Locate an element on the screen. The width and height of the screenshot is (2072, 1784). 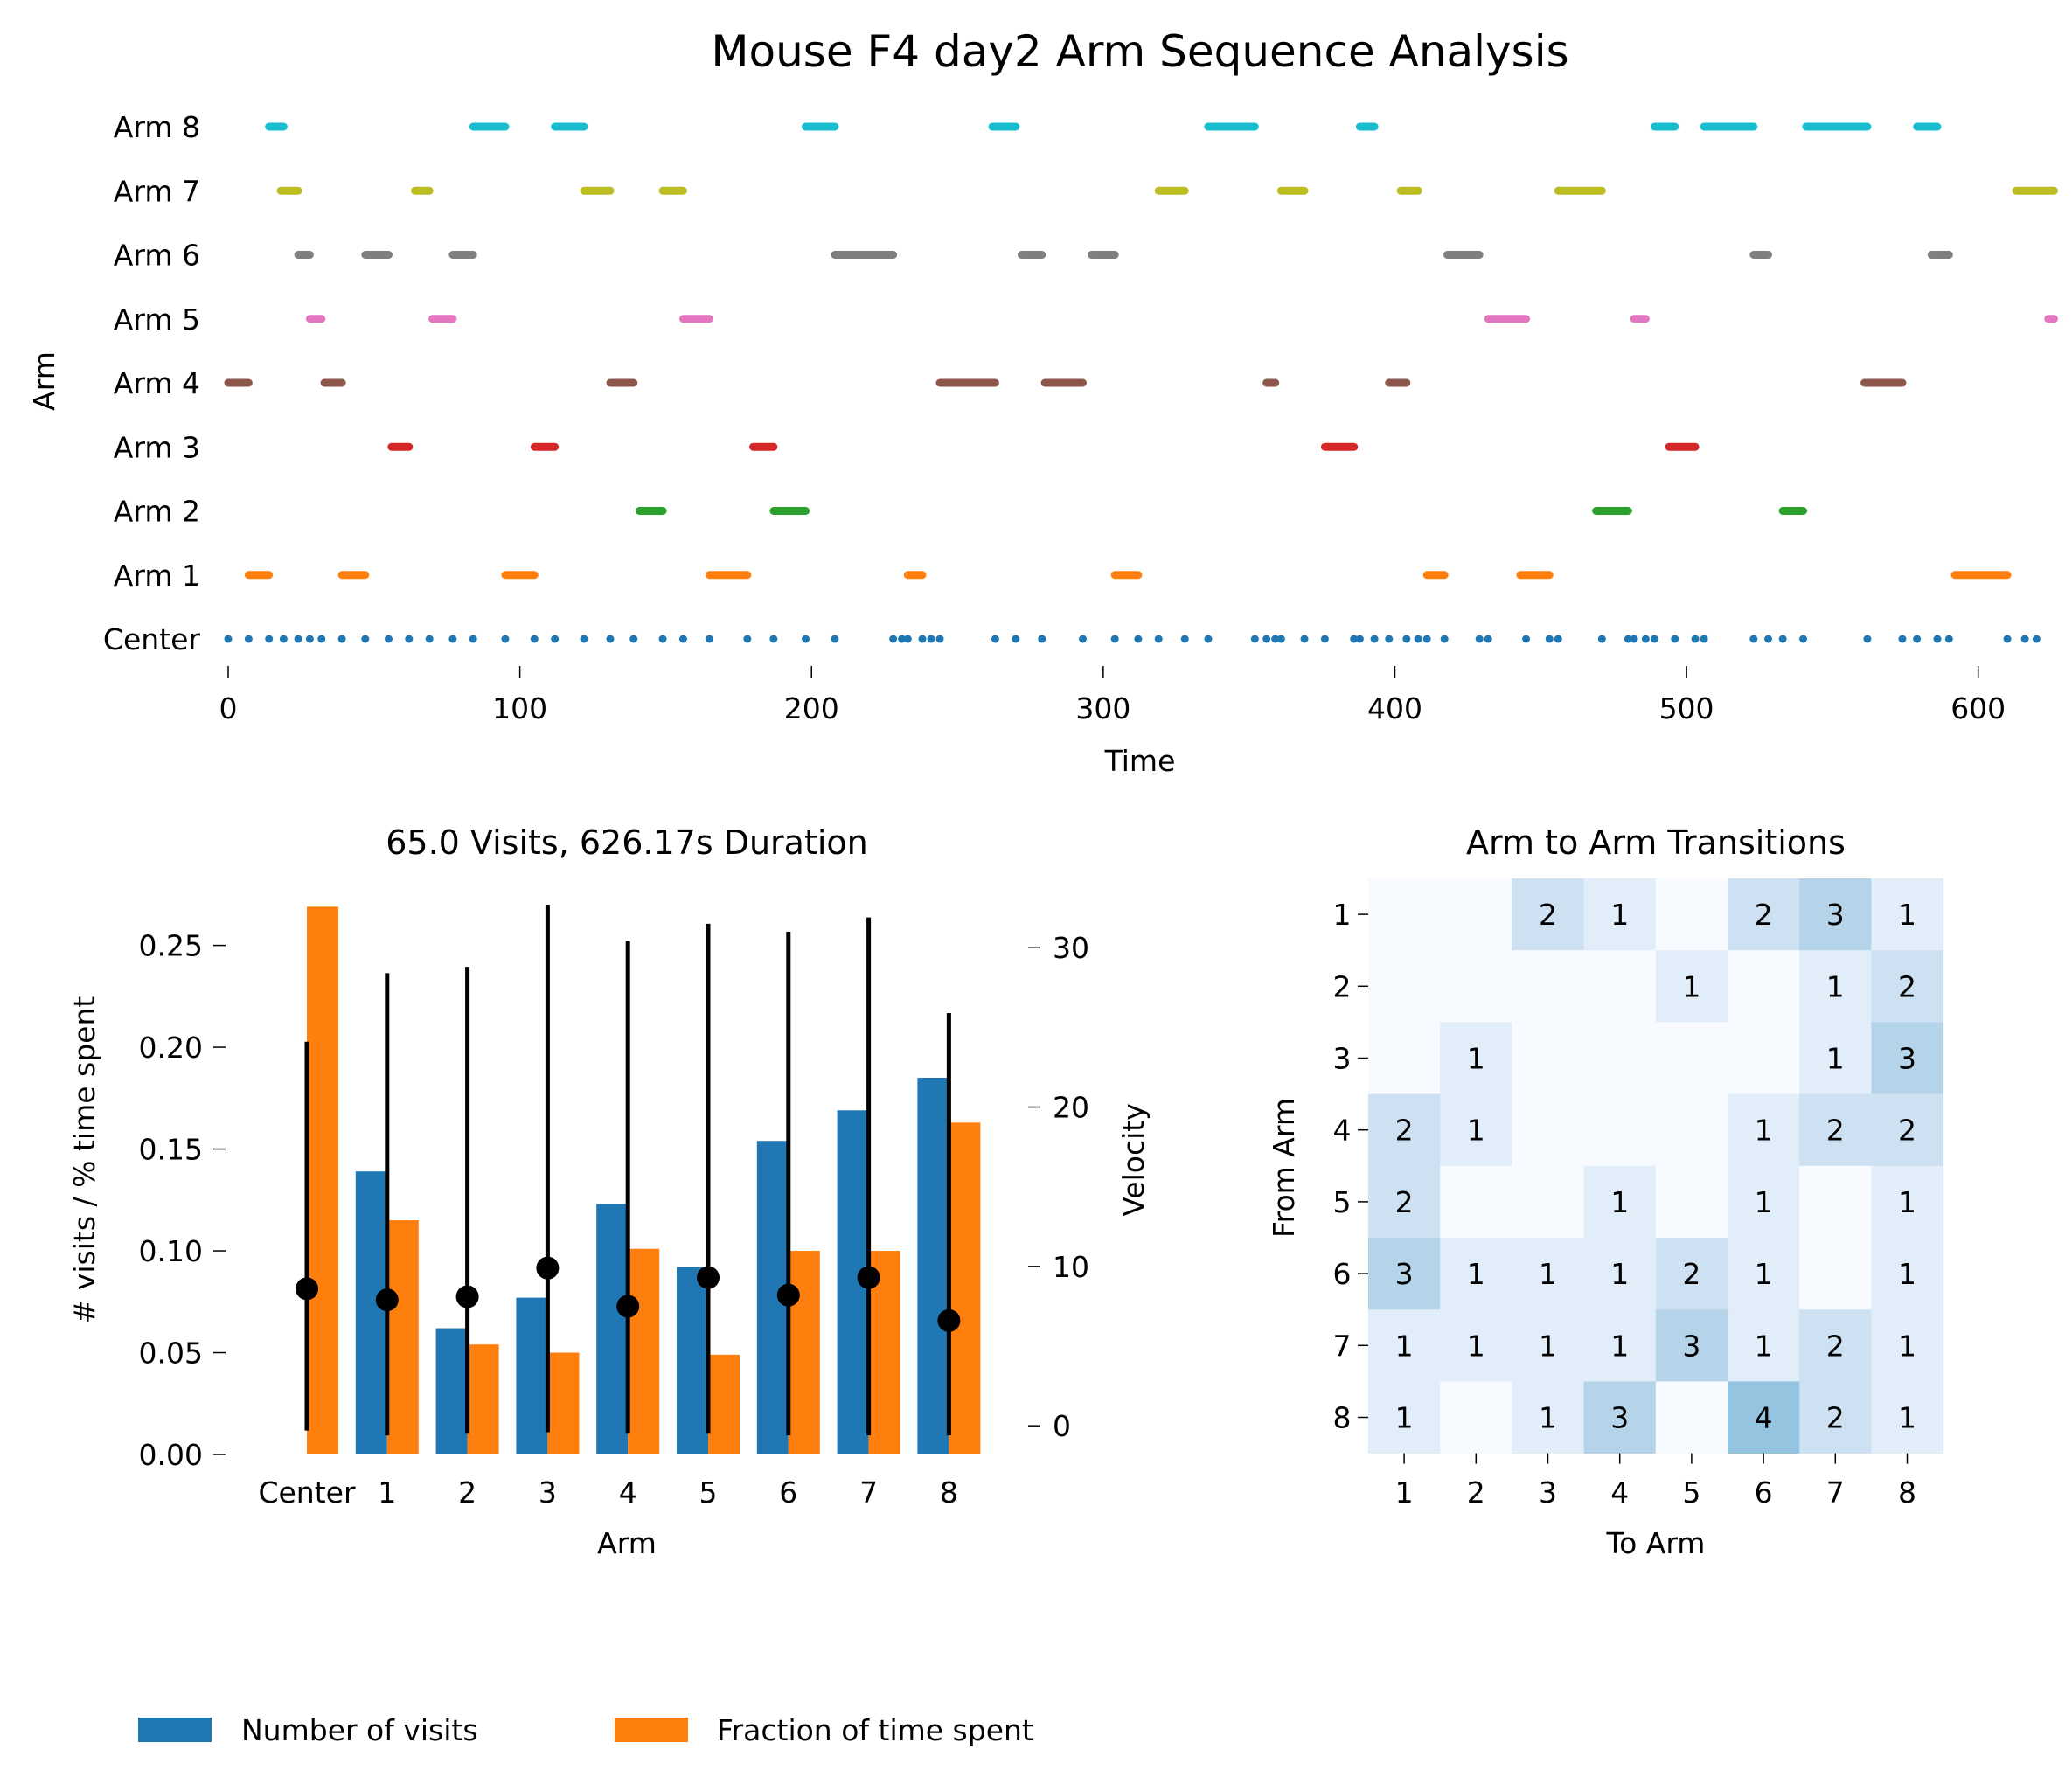
legend-swatch-visits is located at coordinates (175, 1730).